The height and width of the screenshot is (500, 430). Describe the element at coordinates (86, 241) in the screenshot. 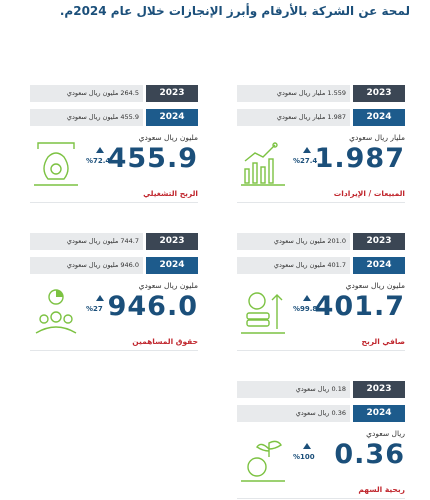

I see `year-value: 744.7 مليون ريال سعودي` at that location.